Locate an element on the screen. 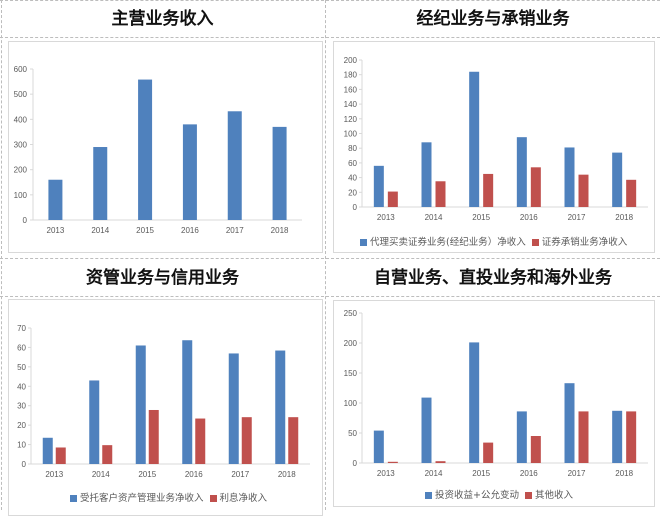 This screenshot has height=516, width=660. title-divider-top is located at coordinates (330, 37).